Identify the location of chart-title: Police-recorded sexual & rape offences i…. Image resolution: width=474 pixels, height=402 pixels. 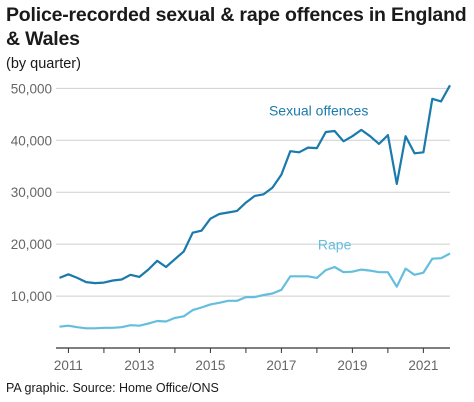
(236, 27).